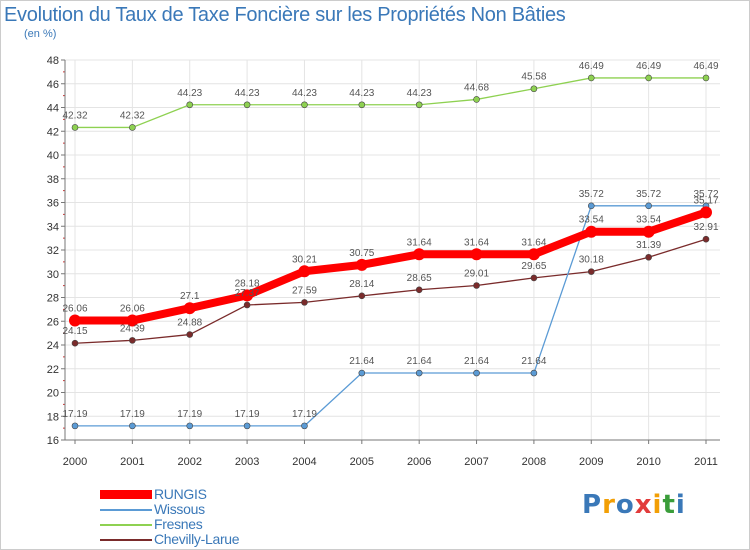 This screenshot has width=750, height=550. I want to click on data-label: 30.21, so click(304, 259).